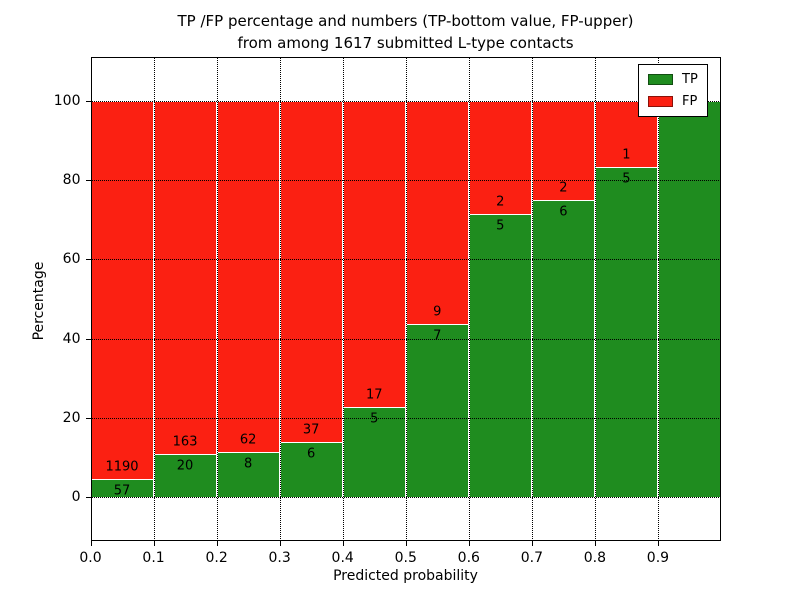 This screenshot has width=800, height=600. Describe the element at coordinates (71, 179) in the screenshot. I see `y-tick-label: 80` at that location.